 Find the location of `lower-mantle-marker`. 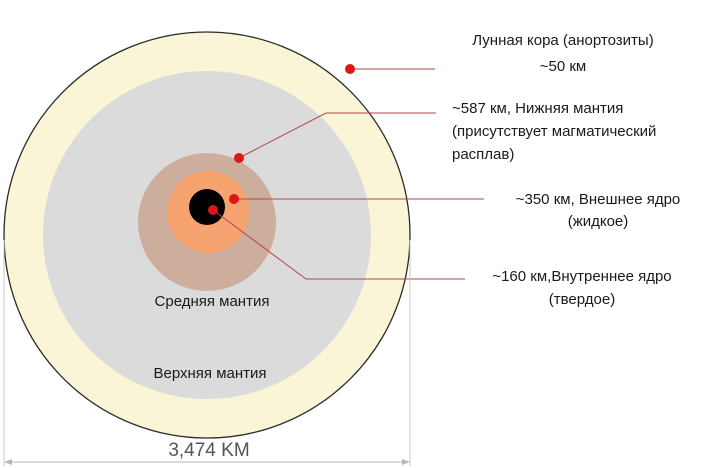

lower-mantle-marker is located at coordinates (239, 158).